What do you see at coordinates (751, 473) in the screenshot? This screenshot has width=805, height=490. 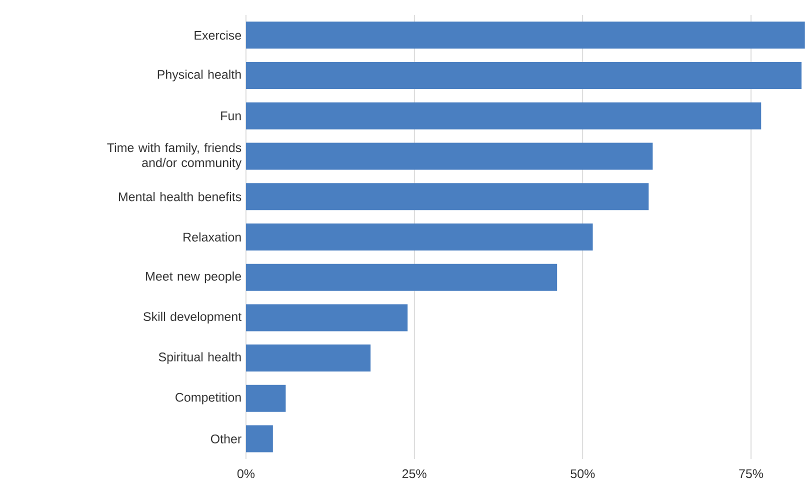 I see `x-tick-label: 75%` at bounding box center [751, 473].